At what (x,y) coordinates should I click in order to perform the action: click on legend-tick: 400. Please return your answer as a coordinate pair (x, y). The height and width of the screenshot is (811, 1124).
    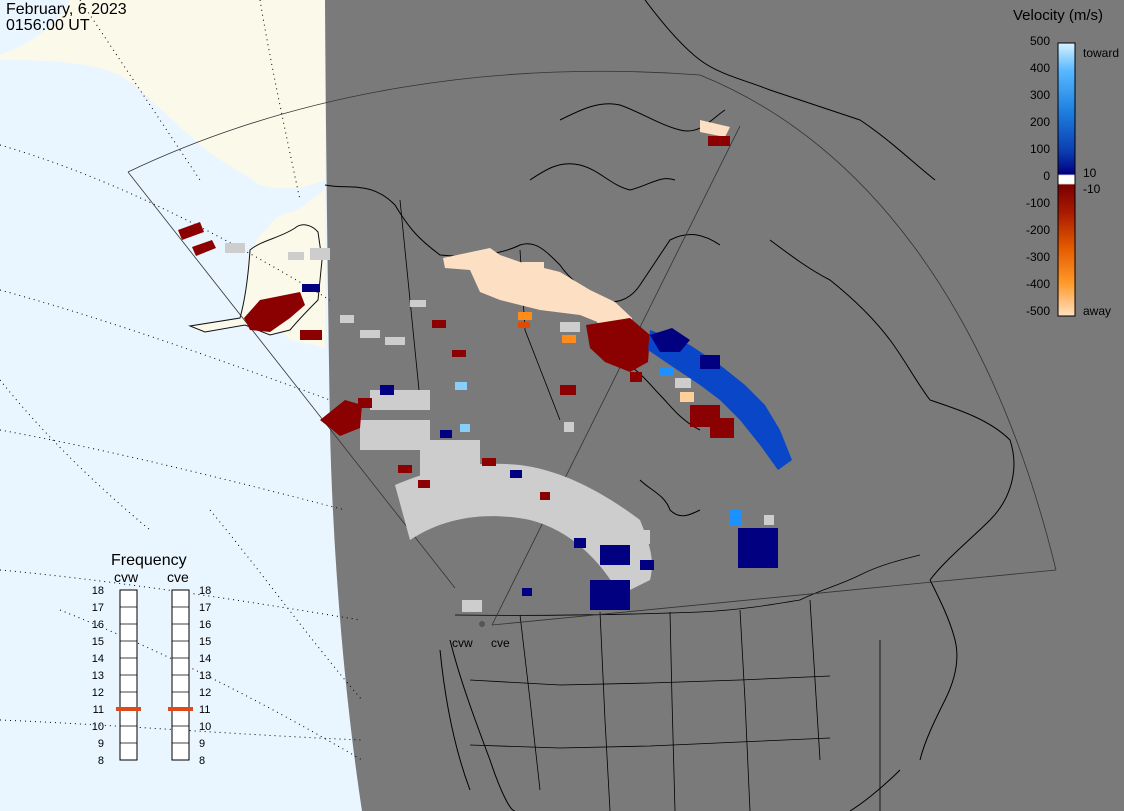
    Looking at the image, I should click on (1040, 68).